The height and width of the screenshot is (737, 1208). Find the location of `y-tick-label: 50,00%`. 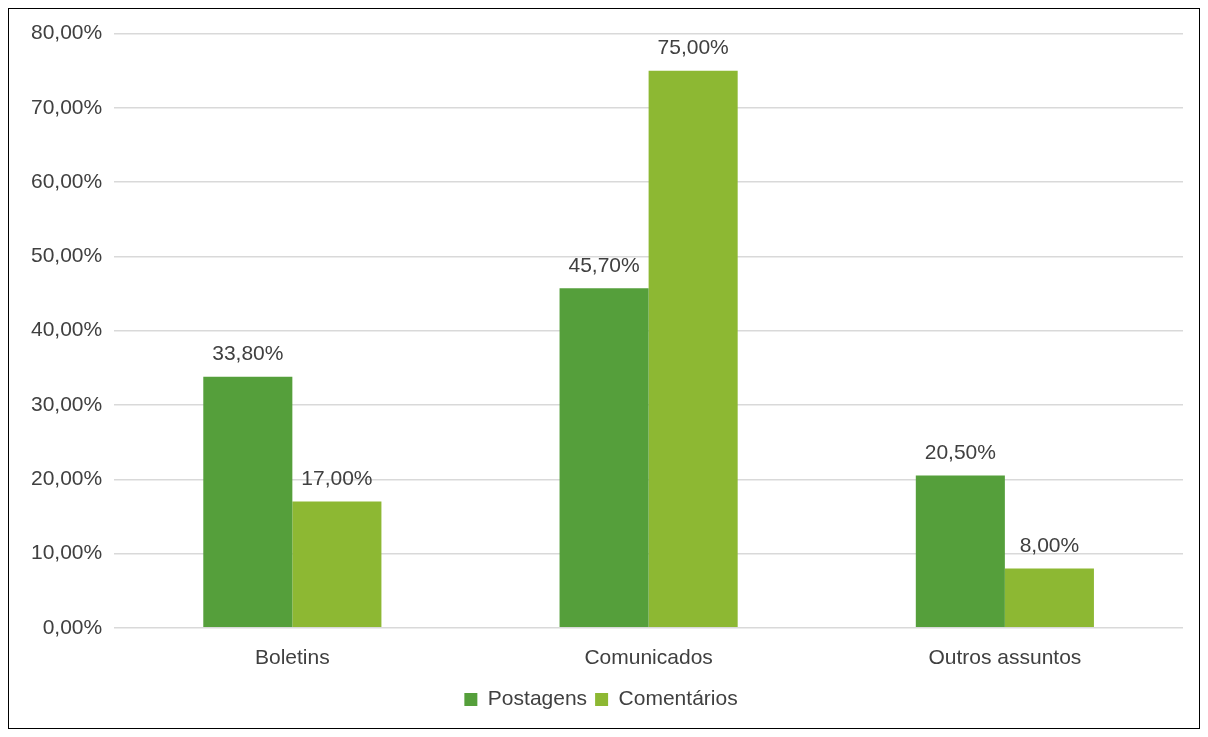

y-tick-label: 50,00% is located at coordinates (66, 255).